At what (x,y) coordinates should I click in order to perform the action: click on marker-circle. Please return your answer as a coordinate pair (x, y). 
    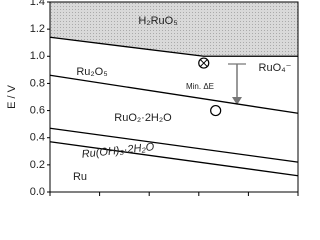
    Looking at the image, I should click on (216, 110).